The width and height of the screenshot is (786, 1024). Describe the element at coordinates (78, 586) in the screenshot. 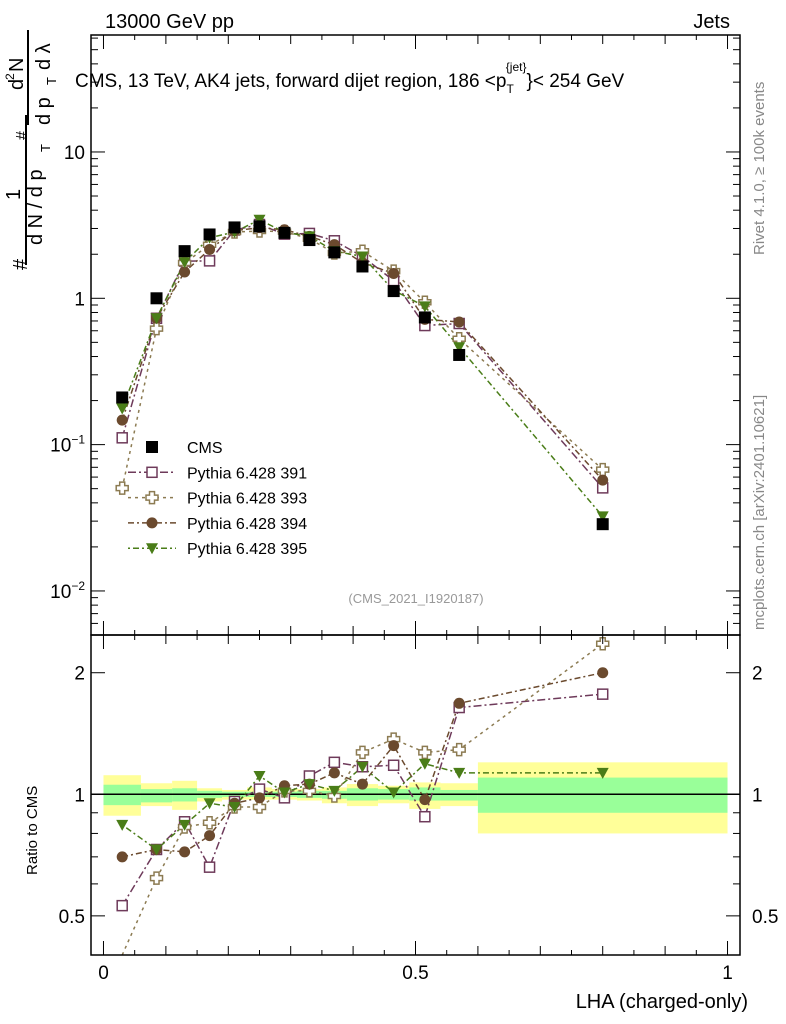

I see `y-tick-exponent: −2` at that location.